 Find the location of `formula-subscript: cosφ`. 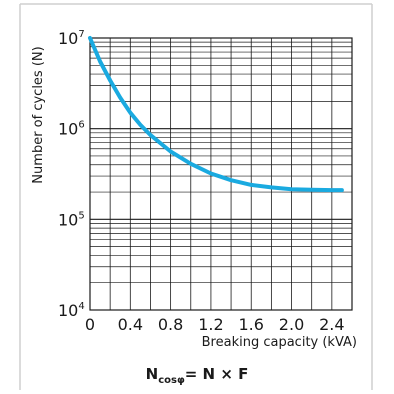

formula-subscript: cosφ is located at coordinates (171, 380).